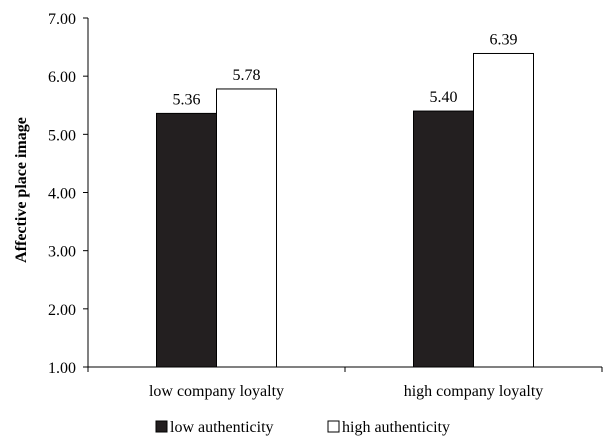  I want to click on y-axis: 1.00 2.00 3.00 4.00 5.00 6.00 7.00, so click(68, 194).